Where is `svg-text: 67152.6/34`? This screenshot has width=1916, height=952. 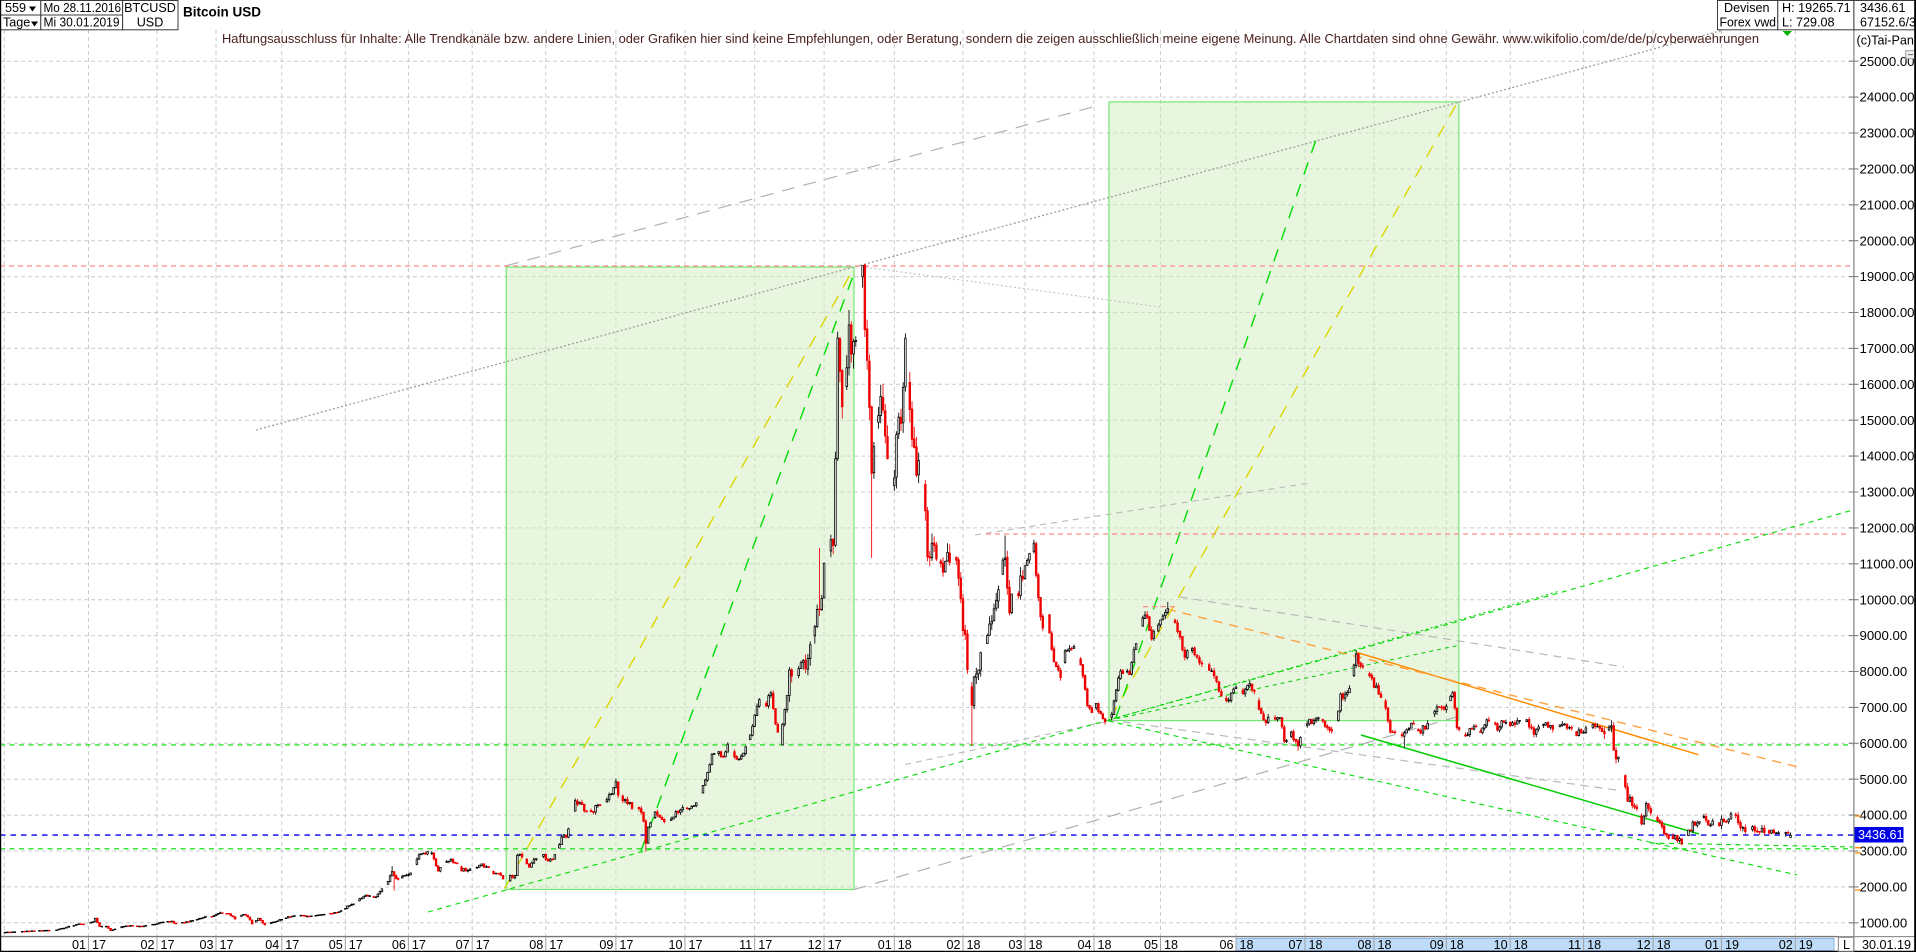
svg-text: 67152.6/34 is located at coordinates (1888, 23).